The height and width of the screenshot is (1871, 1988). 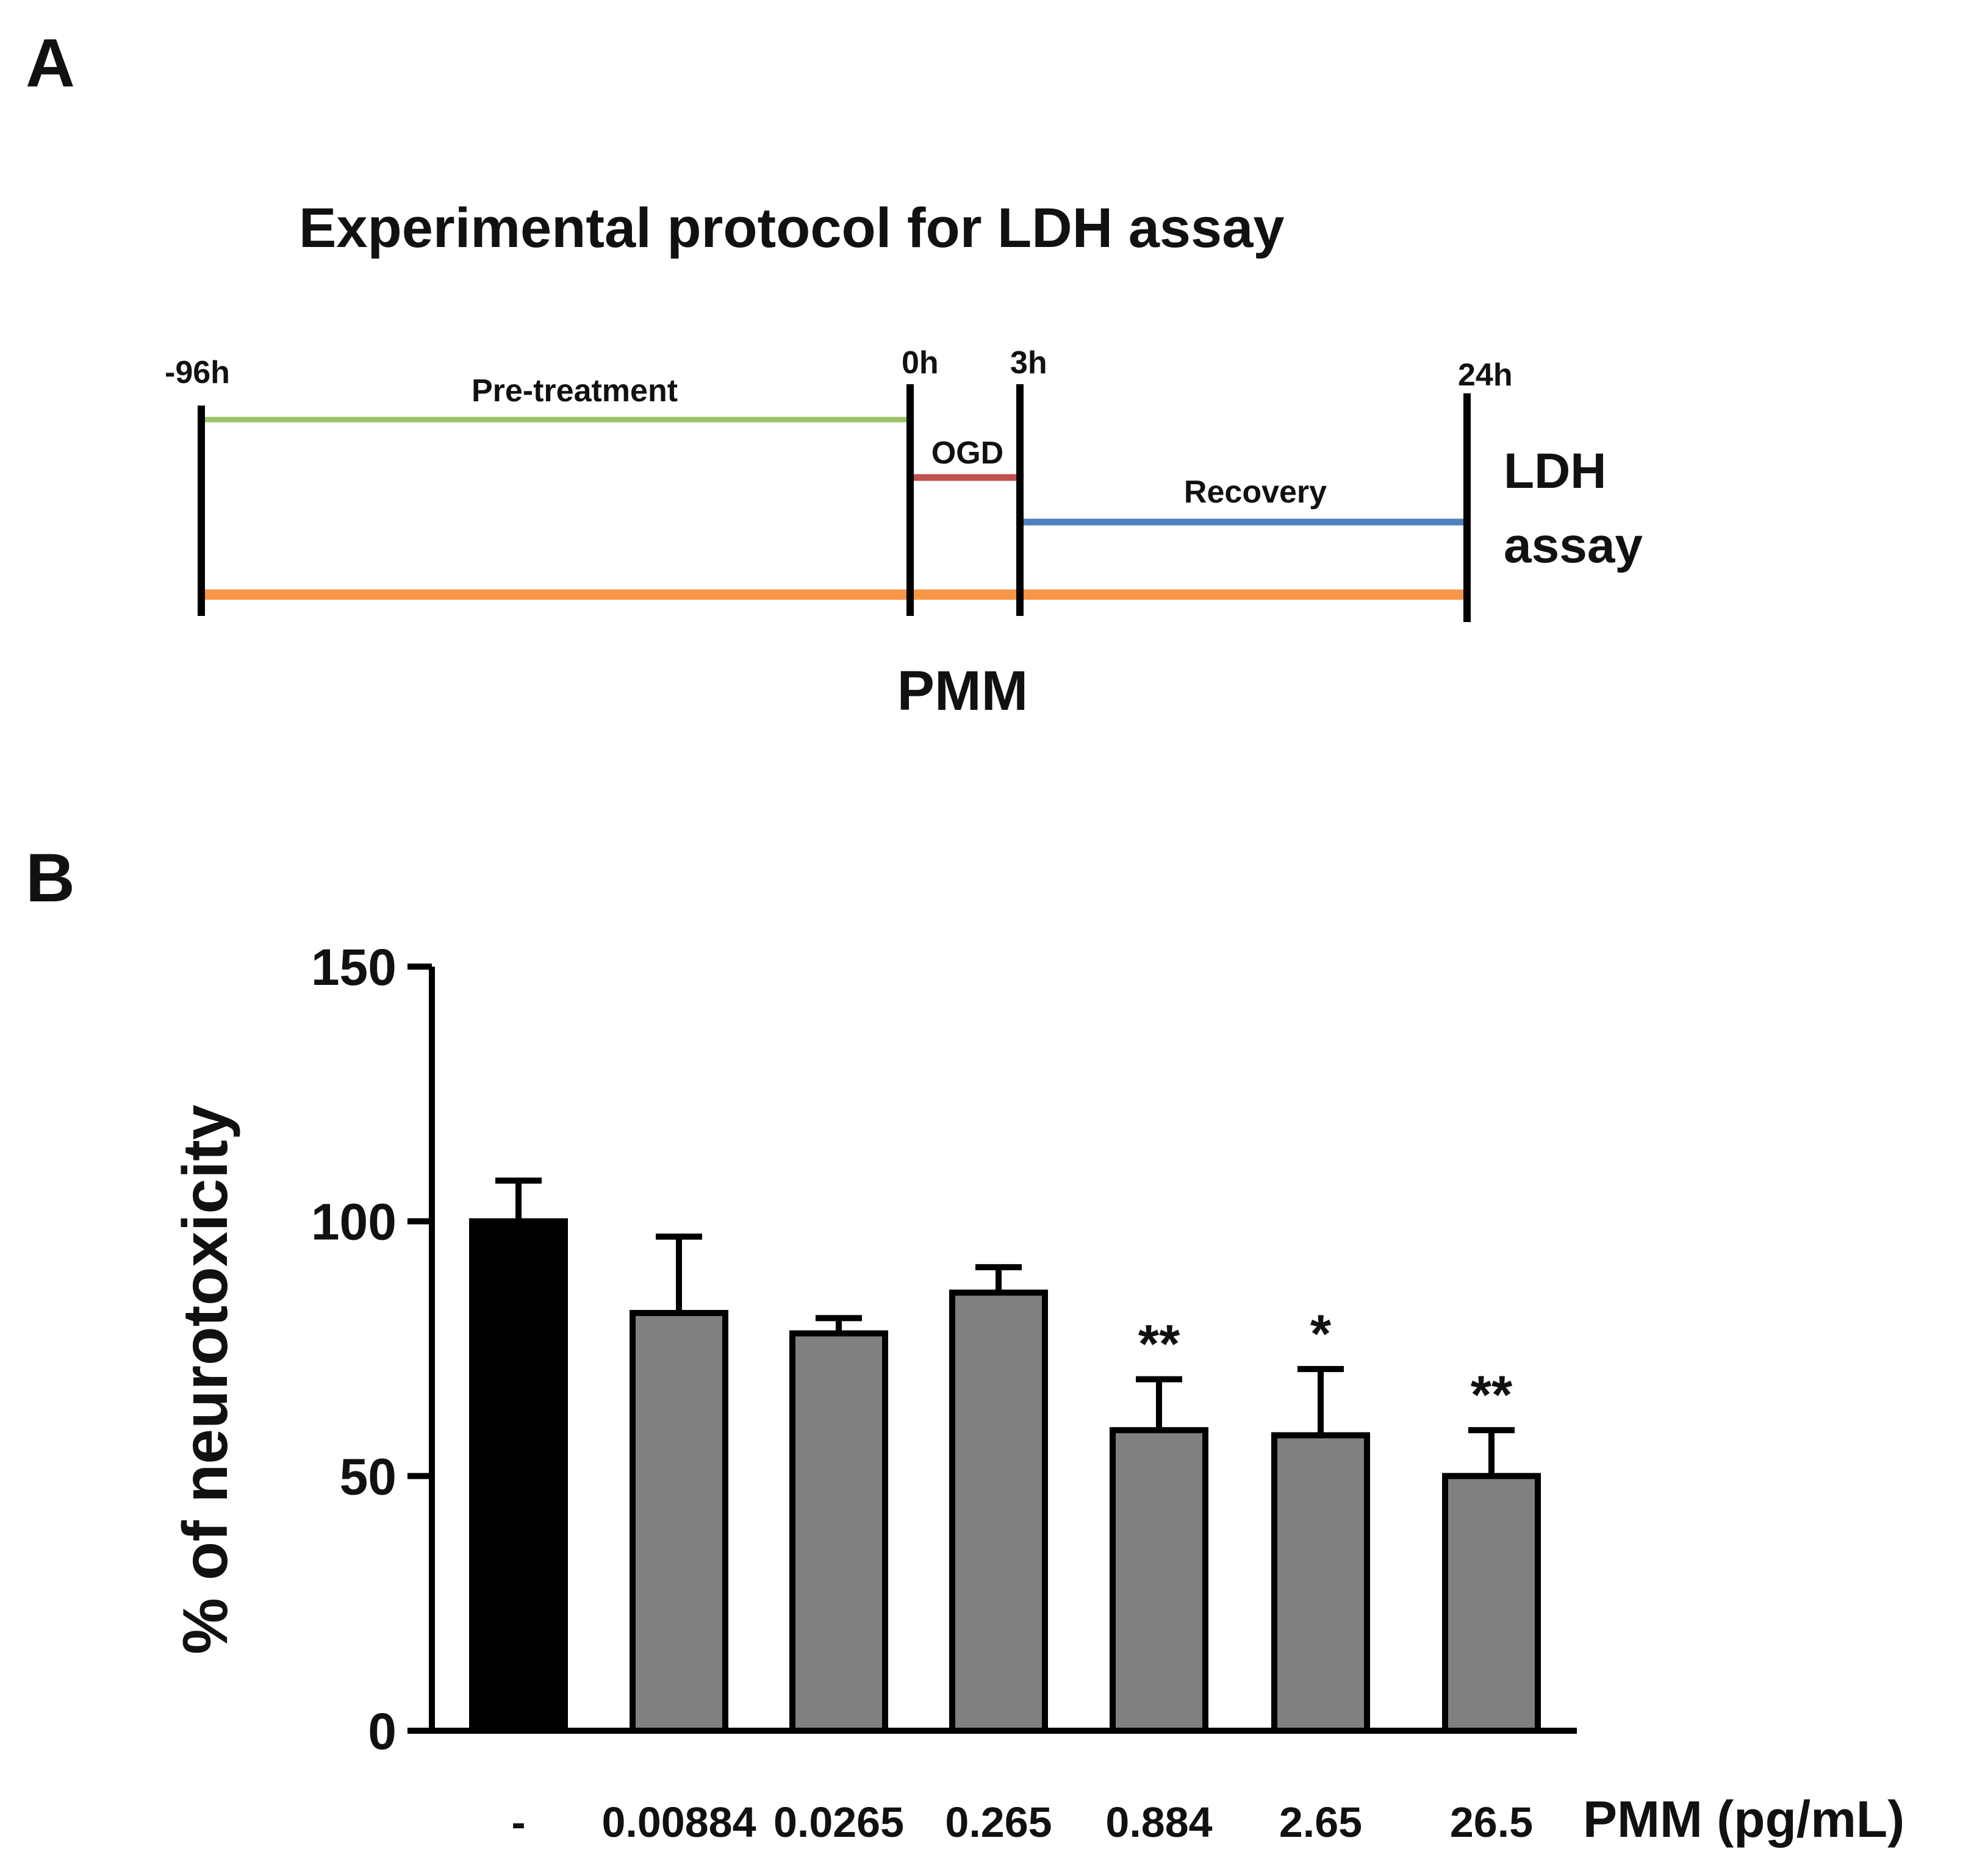 What do you see at coordinates (197, 372) in the screenshot?
I see `timepoint-label: -96h` at bounding box center [197, 372].